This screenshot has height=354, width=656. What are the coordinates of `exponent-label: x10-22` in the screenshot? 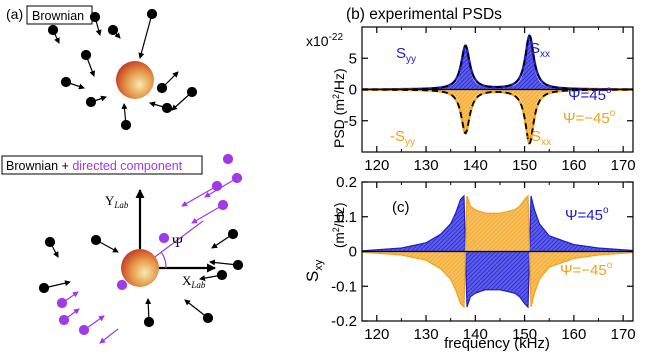 It's located at (324, 40).